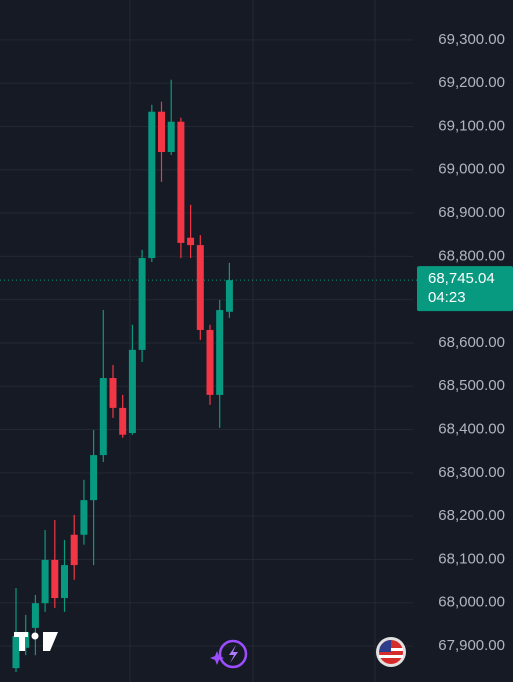  I want to click on flag-canton, so click(385, 646).